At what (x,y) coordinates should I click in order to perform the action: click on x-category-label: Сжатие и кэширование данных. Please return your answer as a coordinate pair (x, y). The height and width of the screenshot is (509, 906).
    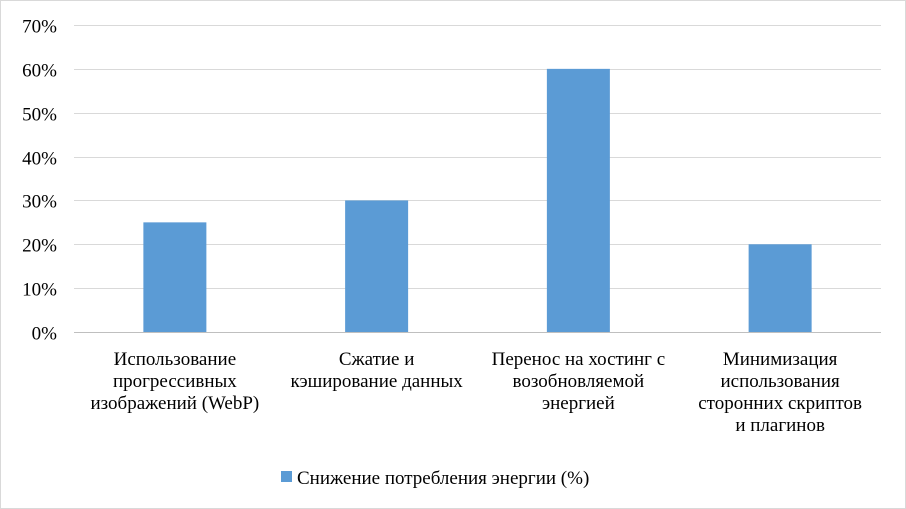
    Looking at the image, I should click on (376, 370).